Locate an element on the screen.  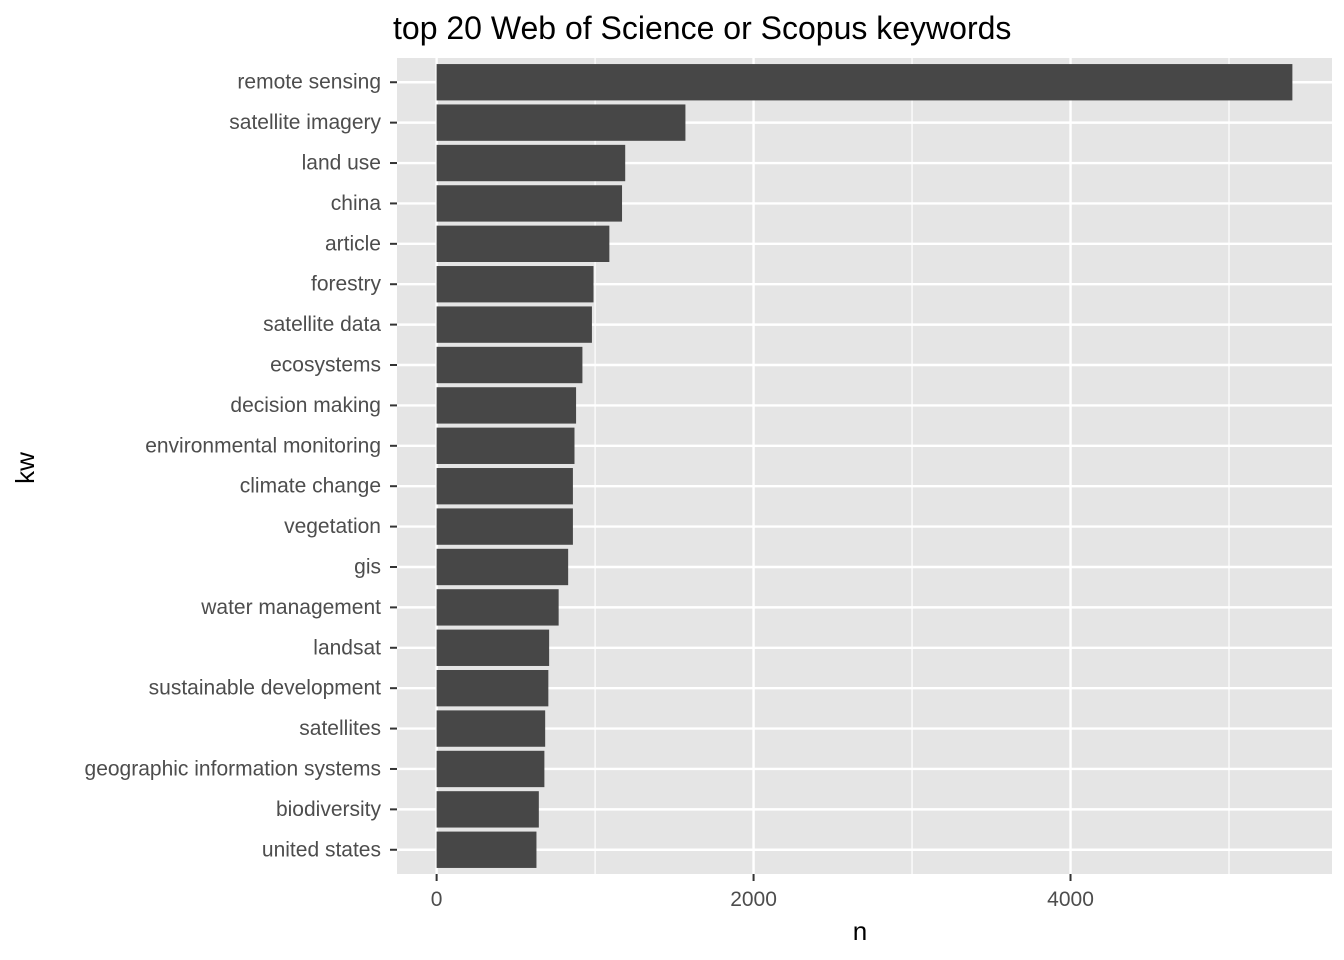
x-axis: 0 2000 4000 is located at coordinates (762, 892).